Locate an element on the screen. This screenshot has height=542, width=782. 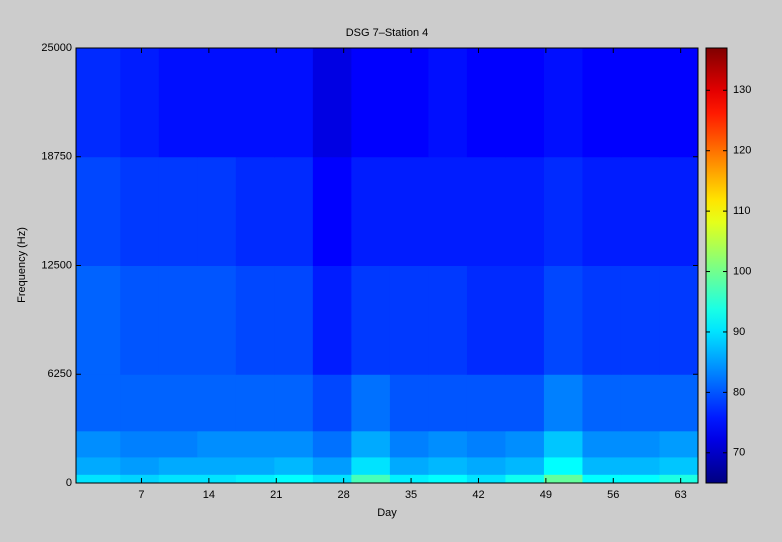
x-tick-label: 35 is located at coordinates (411, 495).